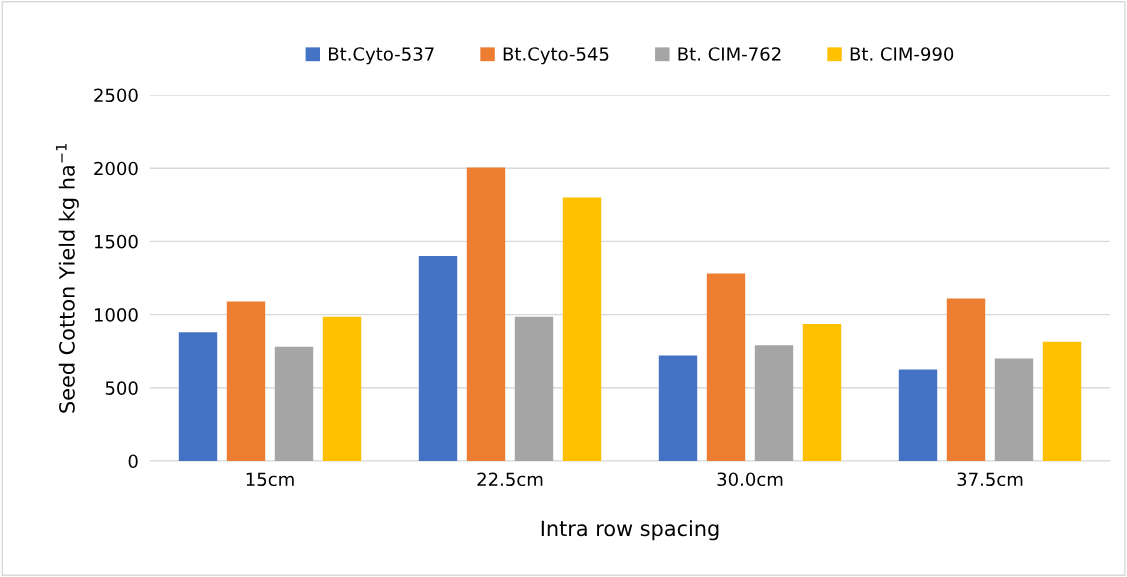 The width and height of the screenshot is (1127, 577). Describe the element at coordinates (116, 315) in the screenshot. I see `y-tick-label: 1000` at that location.